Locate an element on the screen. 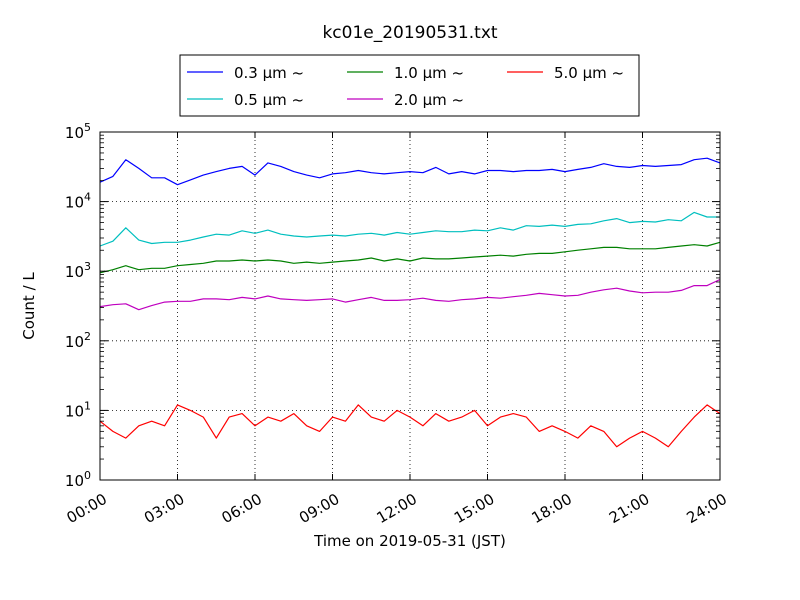  y-tick-label: 10⁰ is located at coordinates (78, 479).